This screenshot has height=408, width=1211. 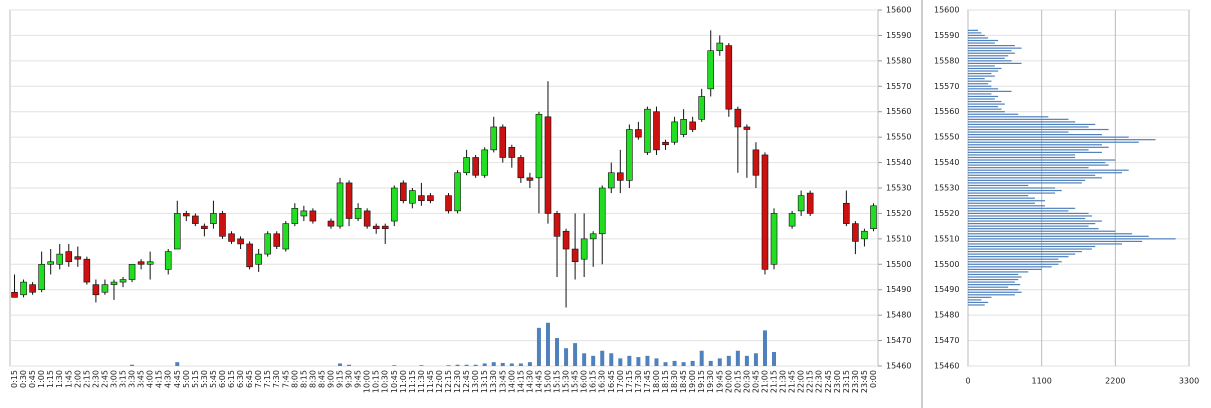 I want to click on x-tick-label: 14:00, so click(x=511, y=381).